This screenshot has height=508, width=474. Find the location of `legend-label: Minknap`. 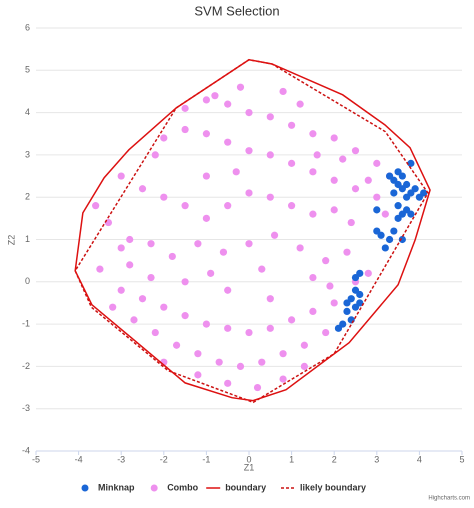

legend-label: Minknap is located at coordinates (116, 487).